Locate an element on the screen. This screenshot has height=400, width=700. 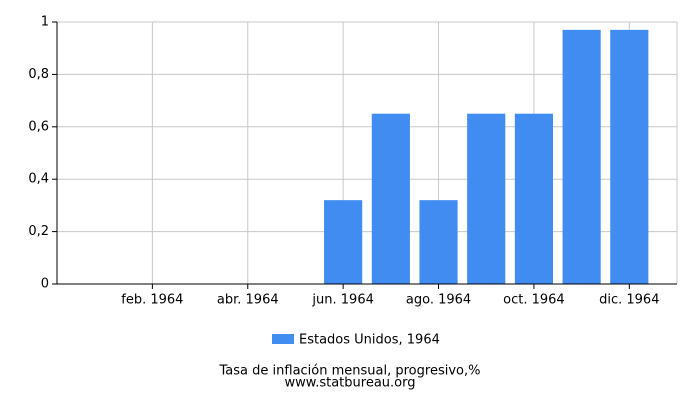
x-tick-label: jun. 1964 is located at coordinates (342, 300).